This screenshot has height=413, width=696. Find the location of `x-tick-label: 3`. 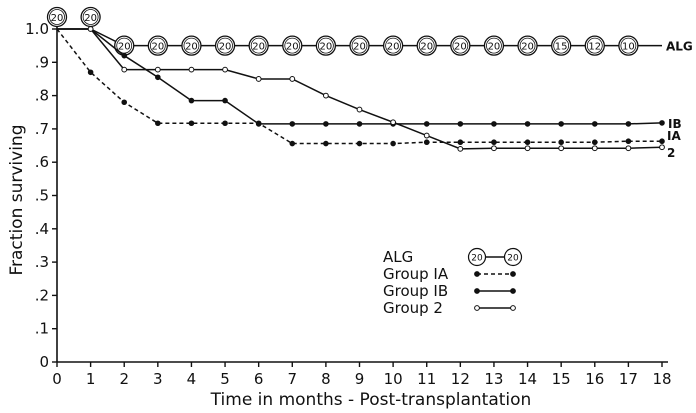

x-tick-label: 3 is located at coordinates (158, 379).